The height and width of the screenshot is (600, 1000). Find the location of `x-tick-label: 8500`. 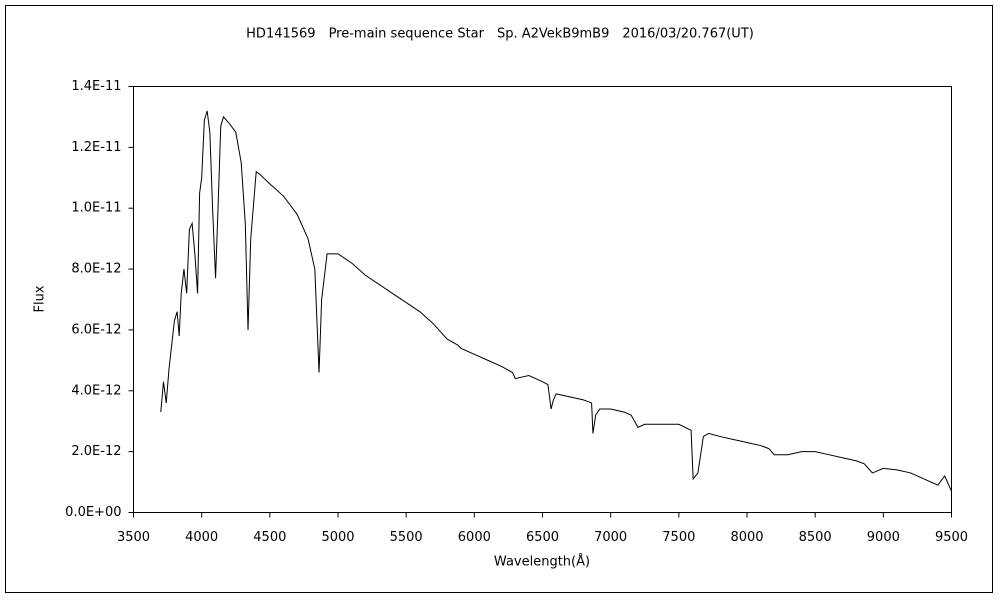

x-tick-label: 8500 is located at coordinates (815, 537).